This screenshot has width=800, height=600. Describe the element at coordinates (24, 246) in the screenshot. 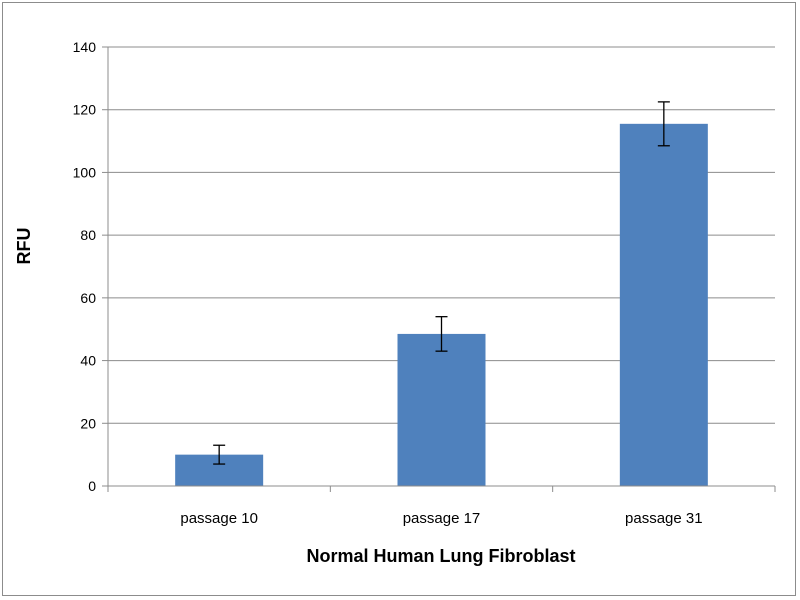

I see `y-axis-title: RFU` at that location.